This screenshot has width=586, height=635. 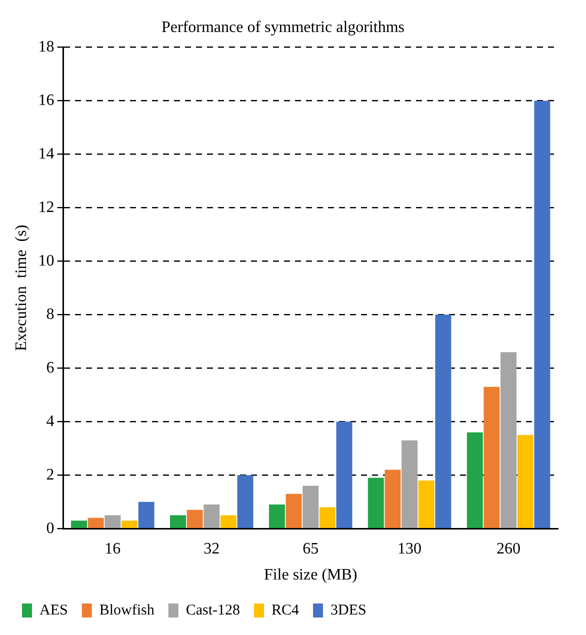 What do you see at coordinates (213, 610) in the screenshot?
I see `legend-label: Cast-128` at bounding box center [213, 610].